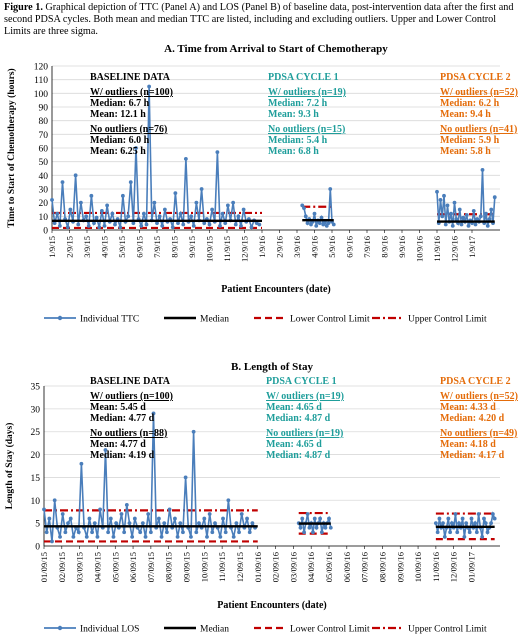 This screenshot has height=642, width=520. What do you see at coordinates (465, 151) in the screenshot?
I see `annotation-text: Mean: 5.8 h` at bounding box center [465, 151].